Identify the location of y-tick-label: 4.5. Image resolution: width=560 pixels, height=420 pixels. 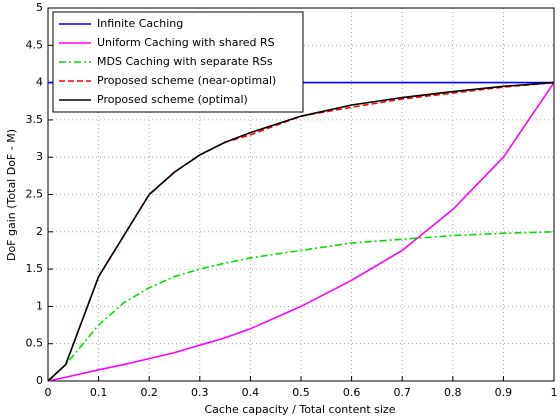
(35, 44).